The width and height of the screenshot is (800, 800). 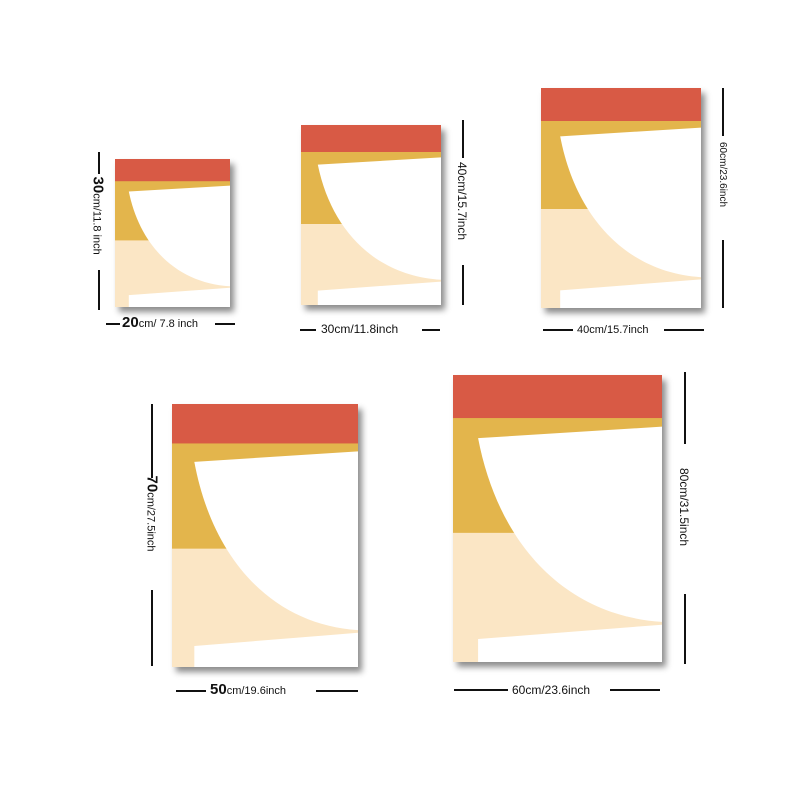 I want to click on height-label-50x70: 70cm/27.5inch, so click(x=152, y=513).